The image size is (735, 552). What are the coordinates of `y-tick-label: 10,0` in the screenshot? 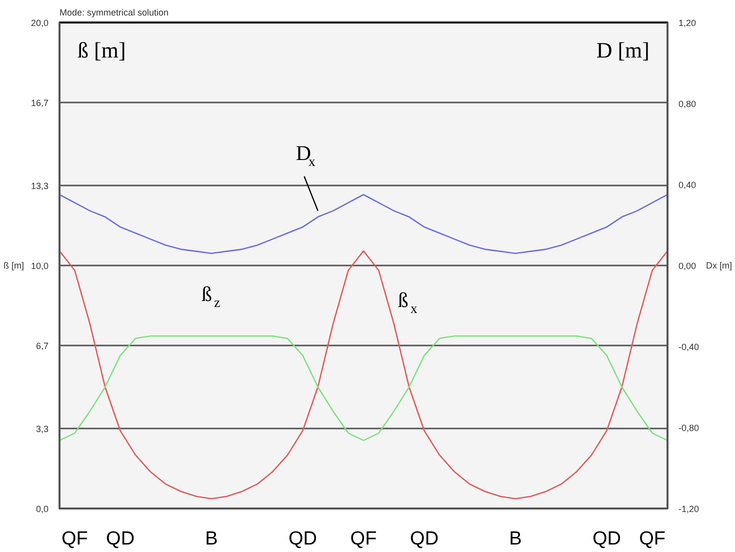 It's located at (39, 266).